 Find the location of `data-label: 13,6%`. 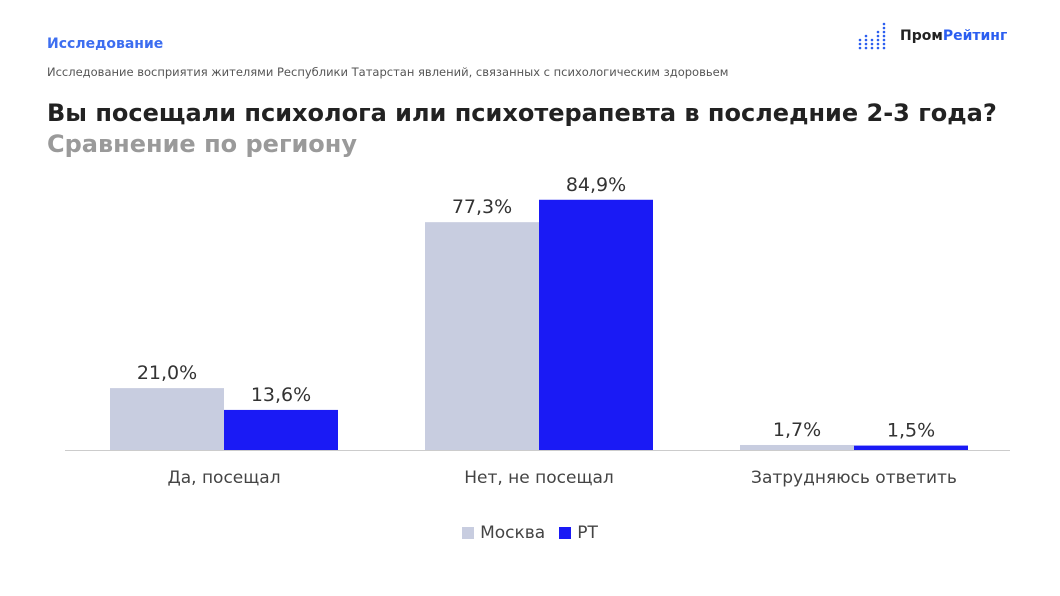

data-label: 13,6% is located at coordinates (281, 395).